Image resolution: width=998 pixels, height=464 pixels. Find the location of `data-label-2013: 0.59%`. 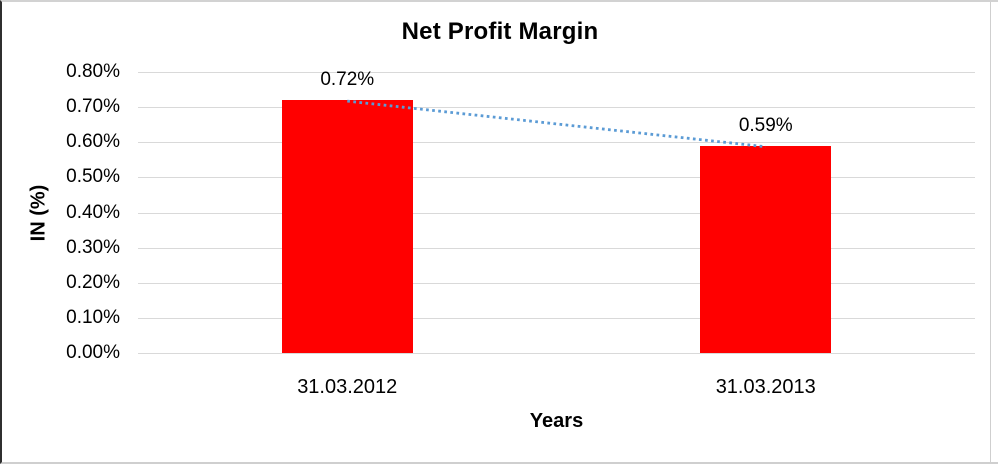

data-label-2013: 0.59% is located at coordinates (765, 125).